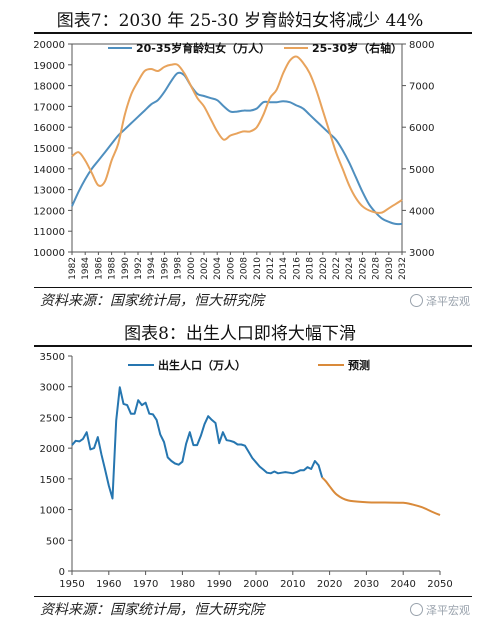  What do you see at coordinates (337, 268) in the screenshot?
I see `chart7-xtick-label: 2022` at bounding box center [337, 268].